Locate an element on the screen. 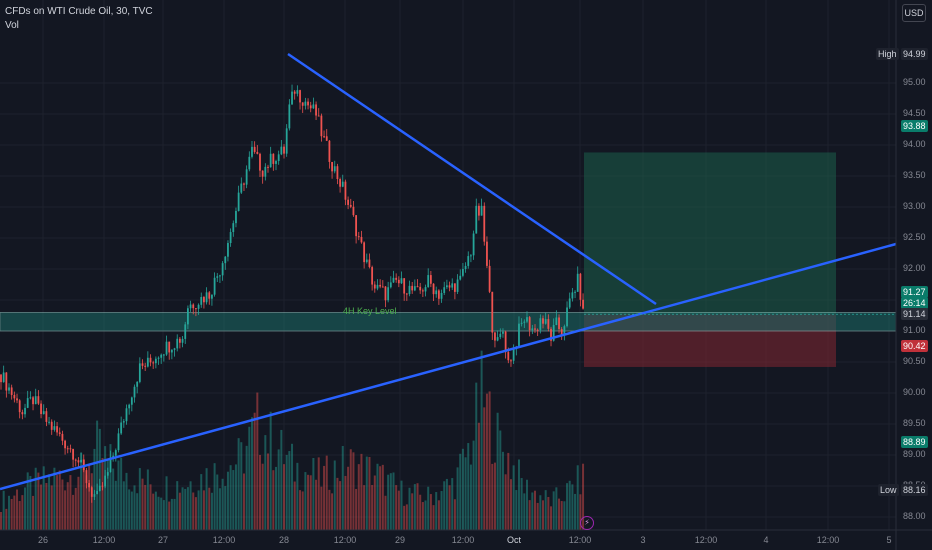 This screenshot has width=932, height=550. currency-button: USD is located at coordinates (914, 13).